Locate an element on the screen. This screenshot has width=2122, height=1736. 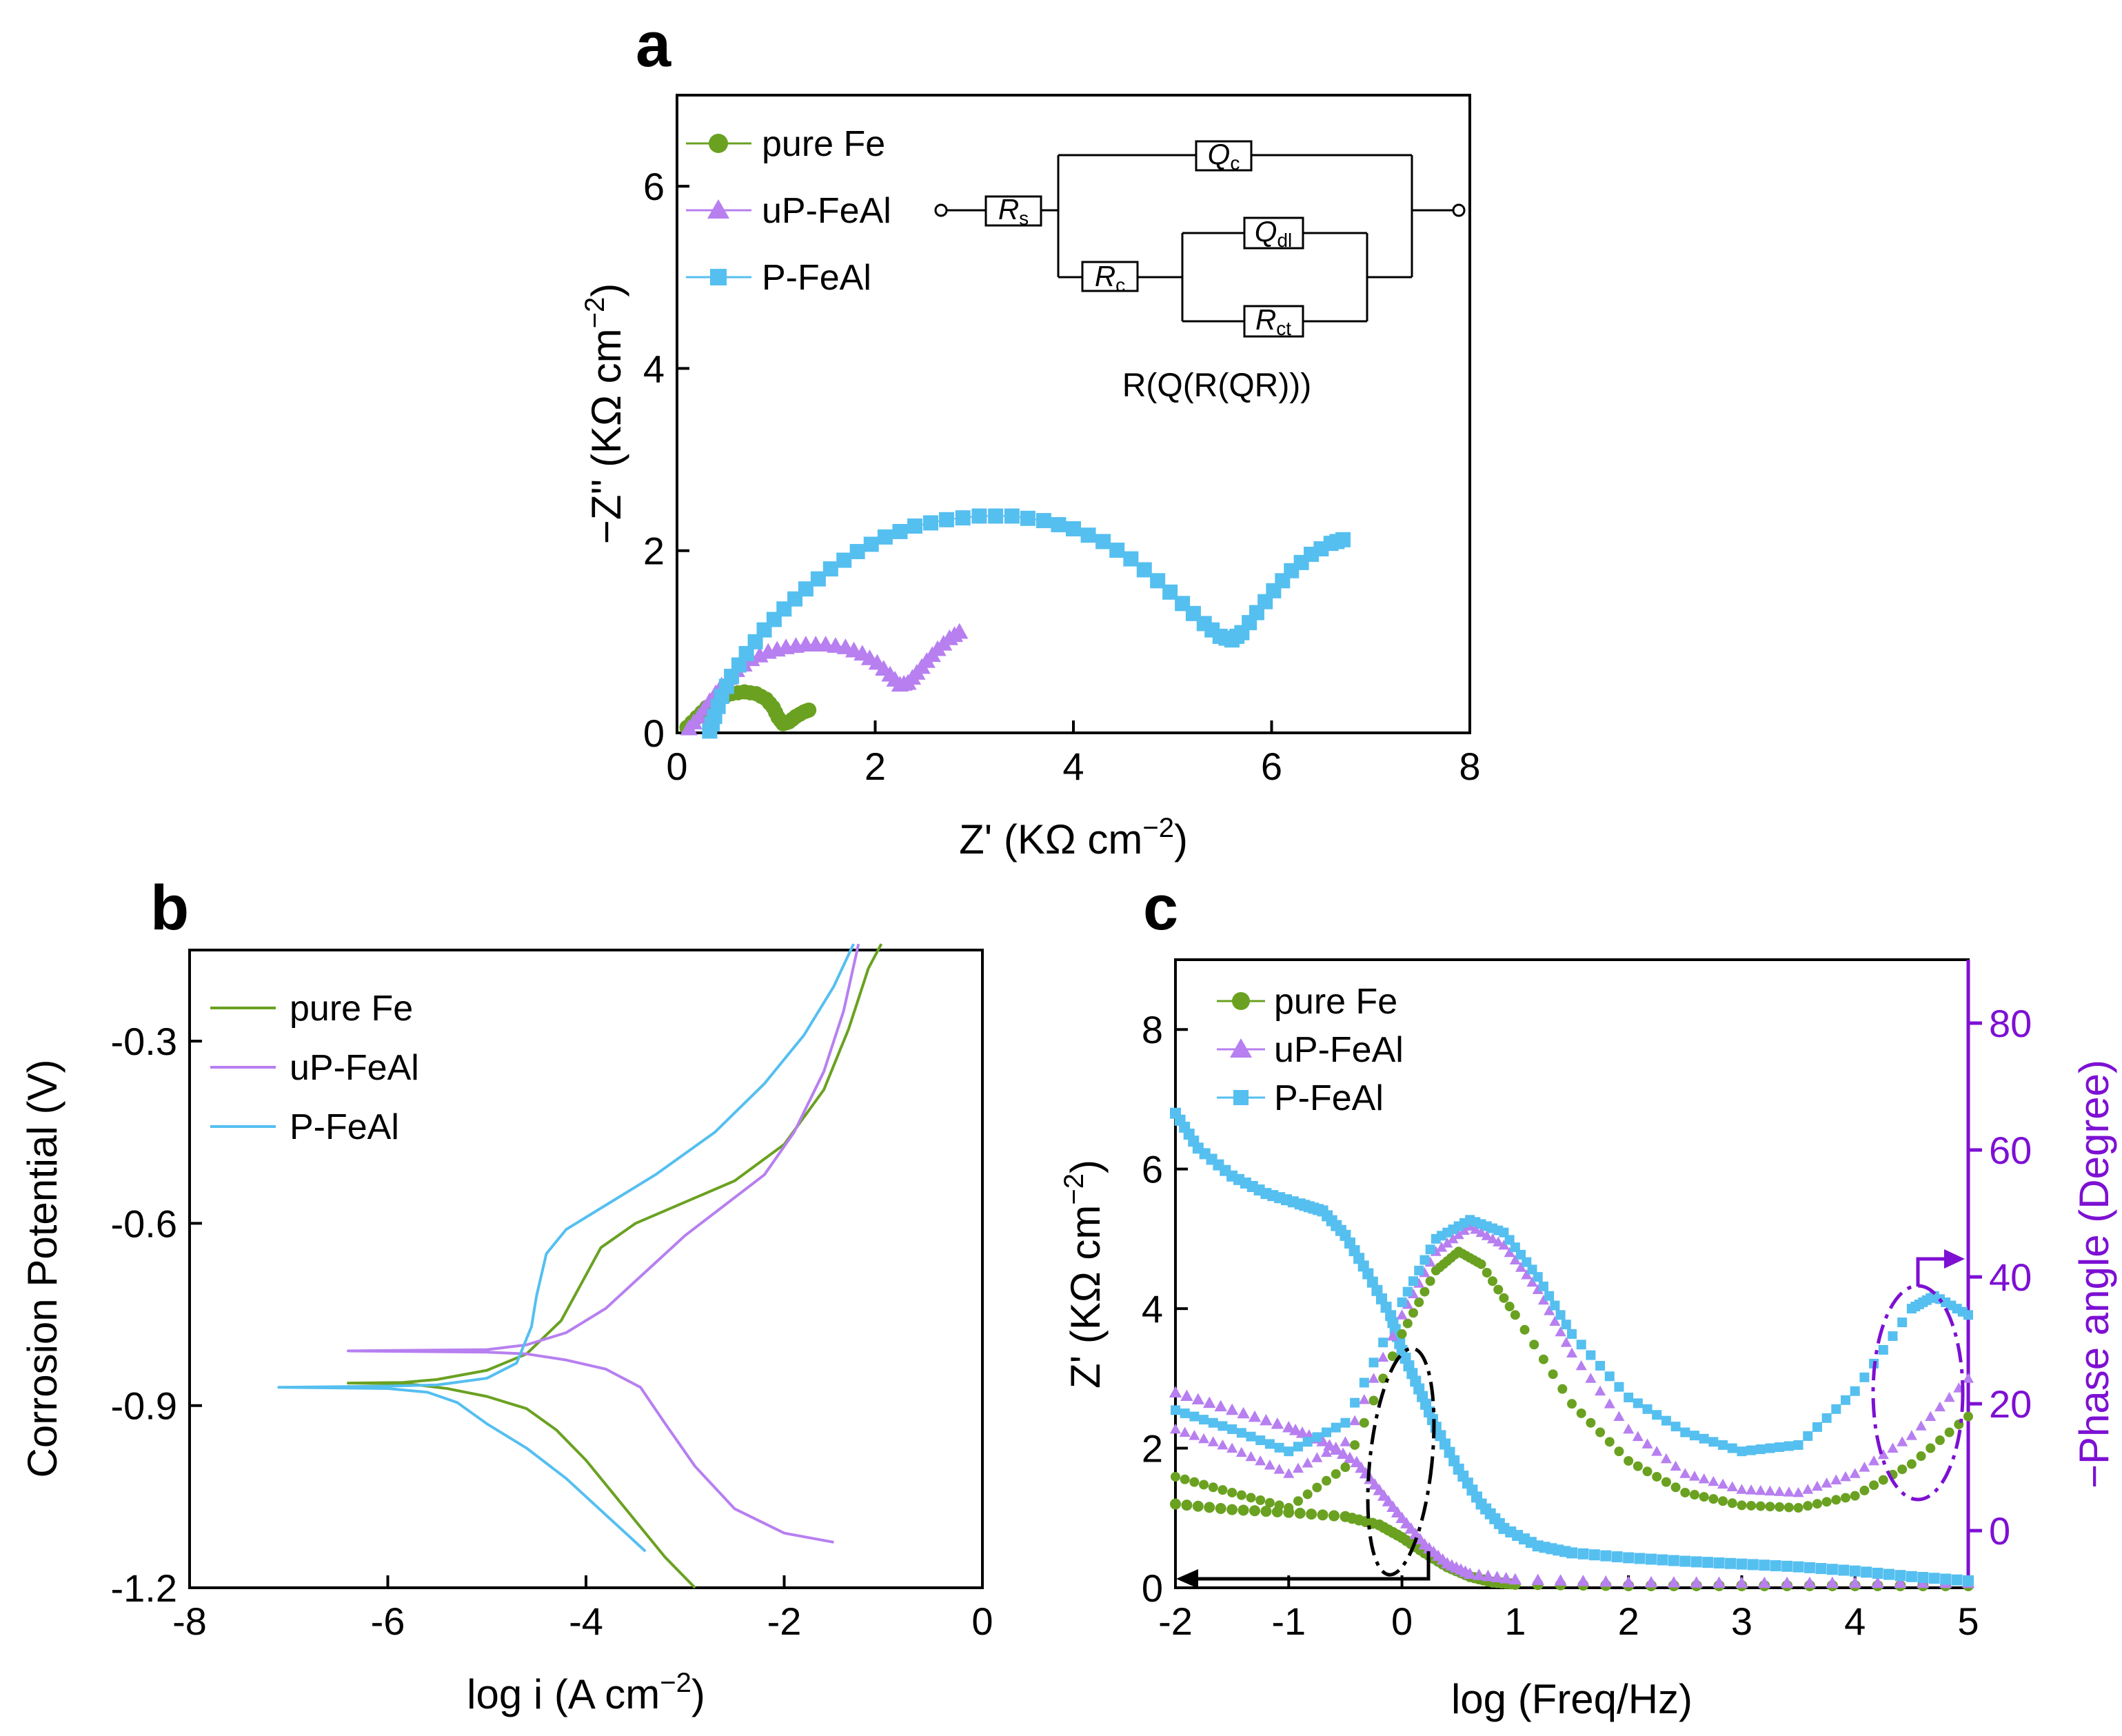
arrow-to-left-axis-line is located at coordinates (1308, 1566).